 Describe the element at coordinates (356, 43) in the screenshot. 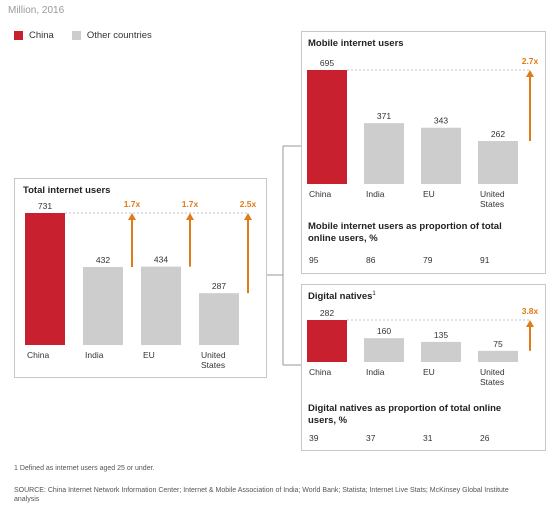

I see `panel-title: Mobile internet users` at that location.